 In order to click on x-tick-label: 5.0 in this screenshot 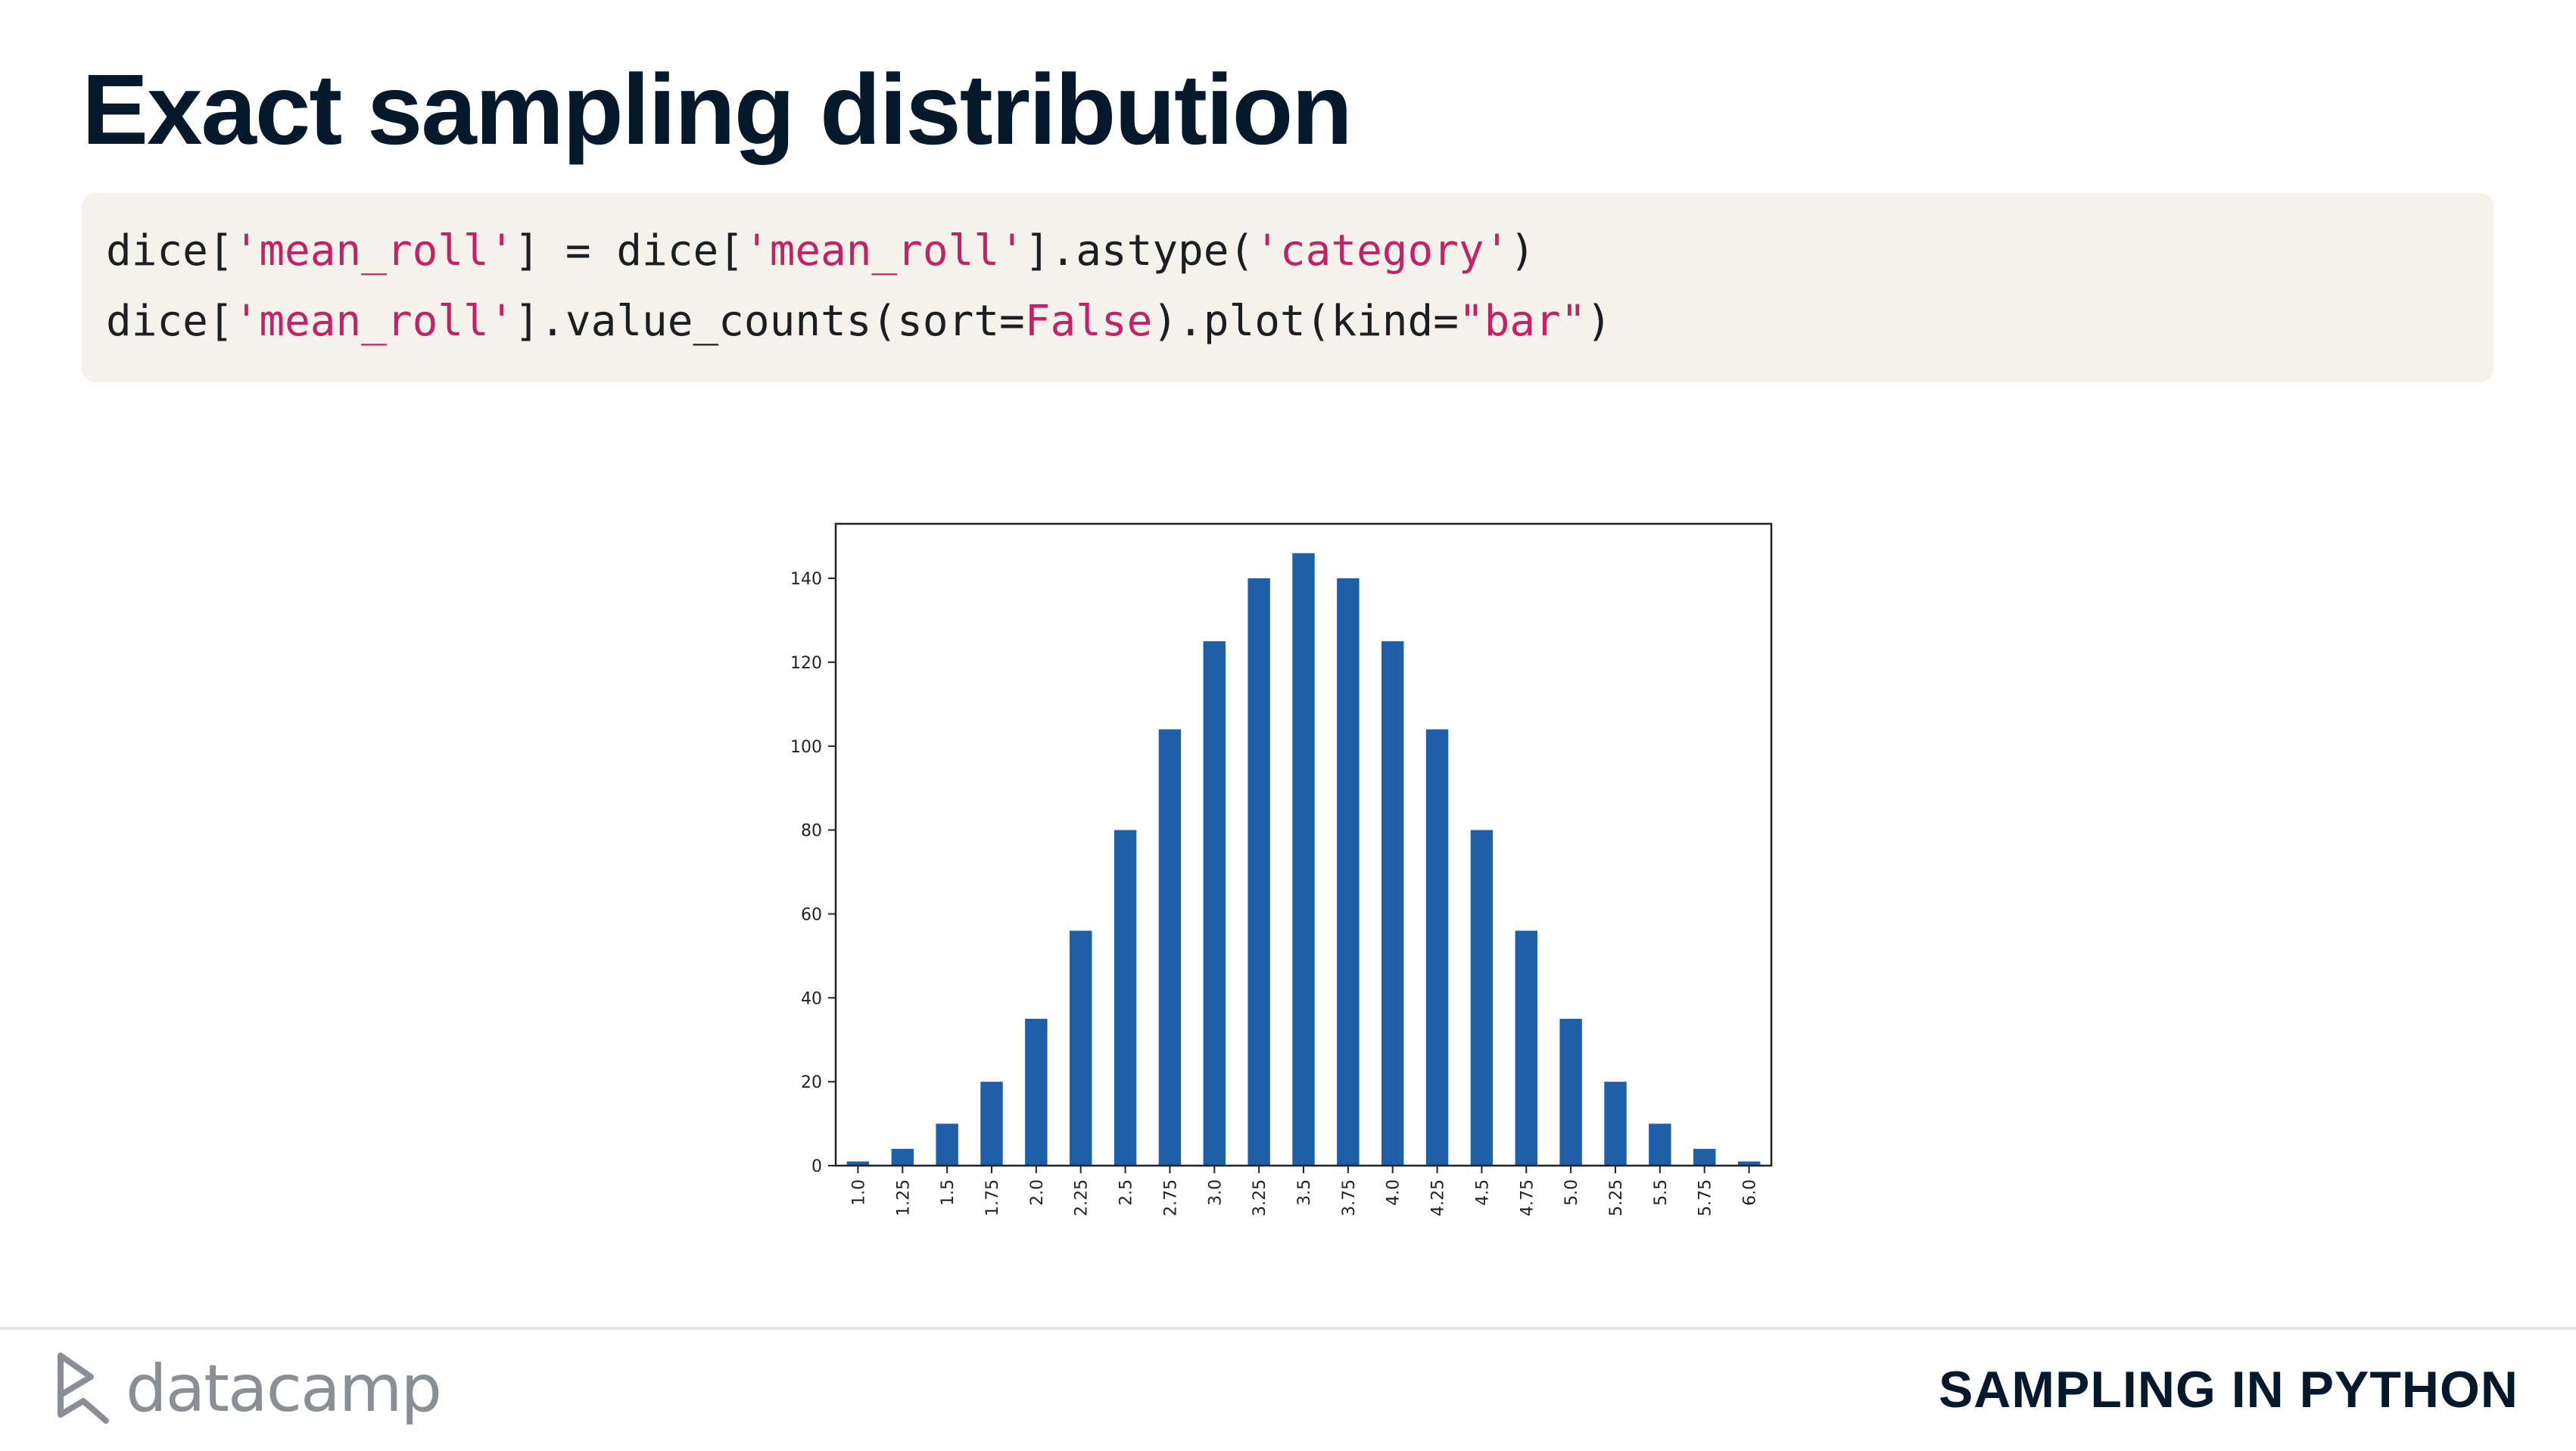, I will do `click(1571, 1192)`.